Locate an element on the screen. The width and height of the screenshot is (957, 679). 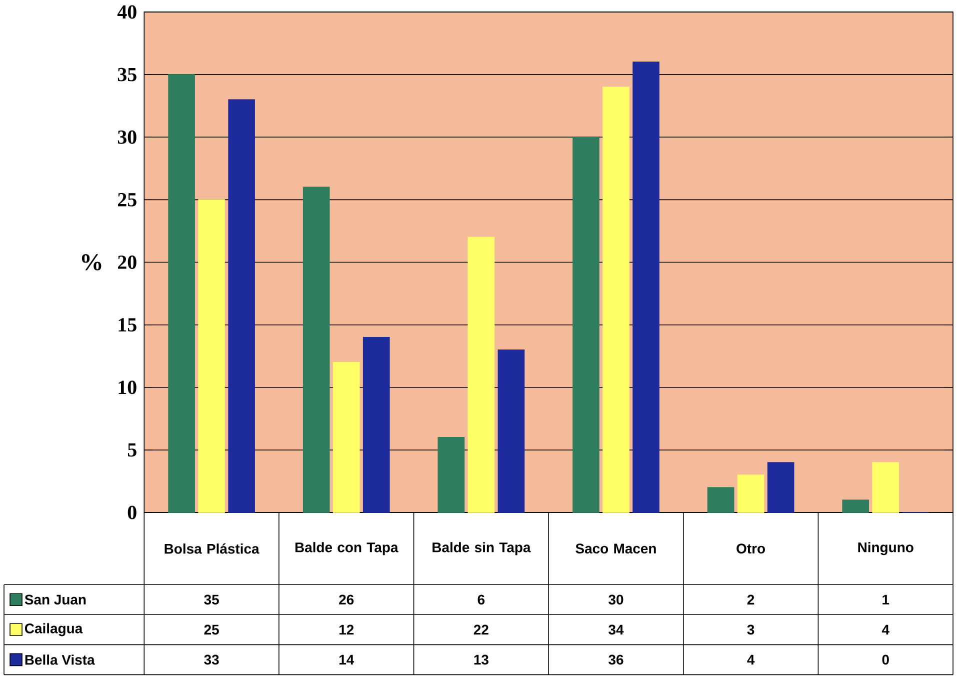
x-tick-label: Balde sin Tapa is located at coordinates (481, 549).